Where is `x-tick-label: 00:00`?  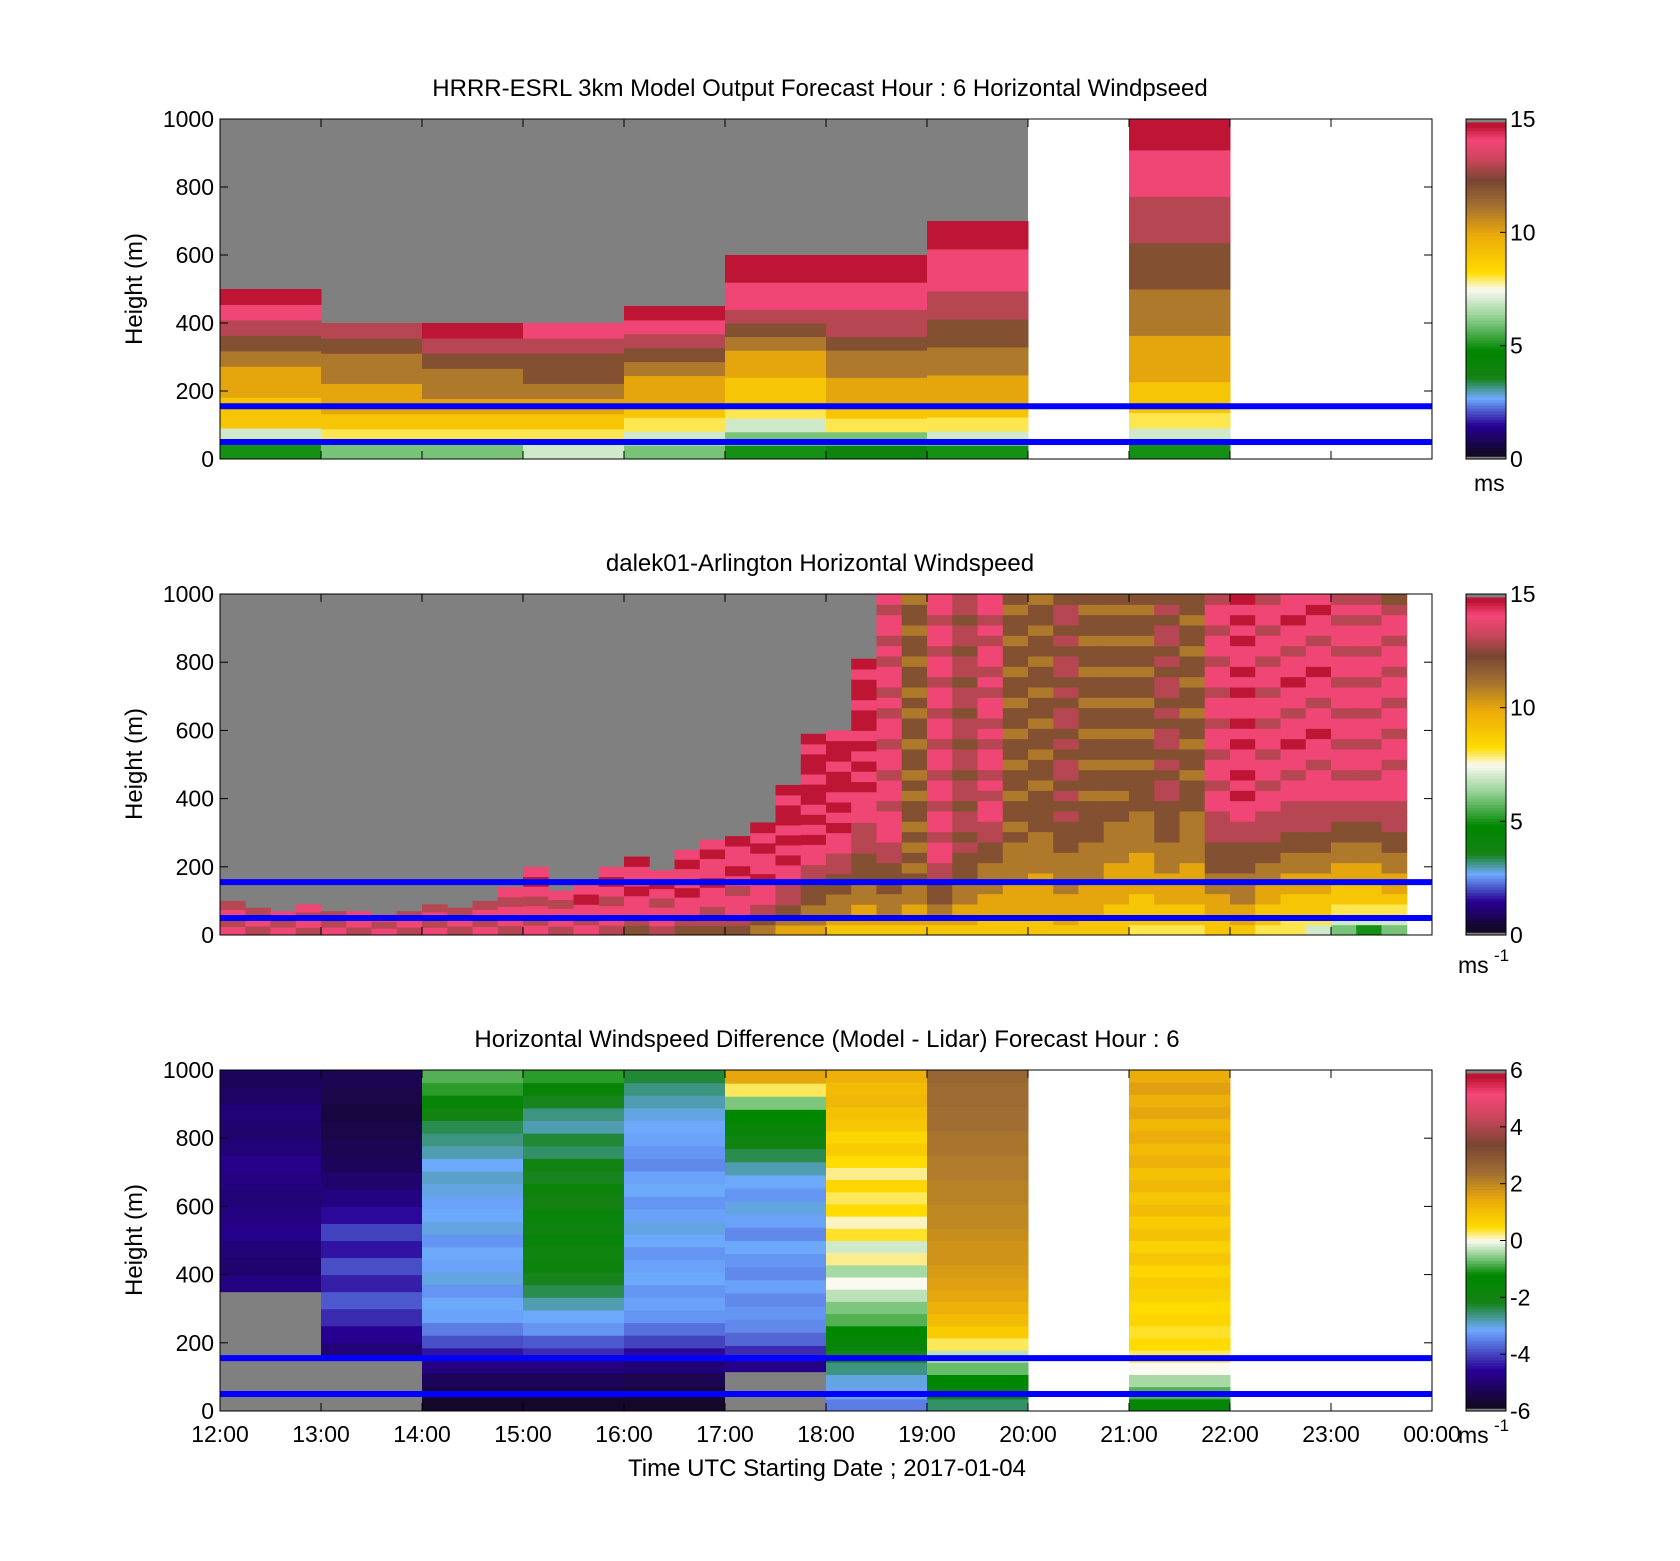 x-tick-label: 00:00 is located at coordinates (1432, 1434).